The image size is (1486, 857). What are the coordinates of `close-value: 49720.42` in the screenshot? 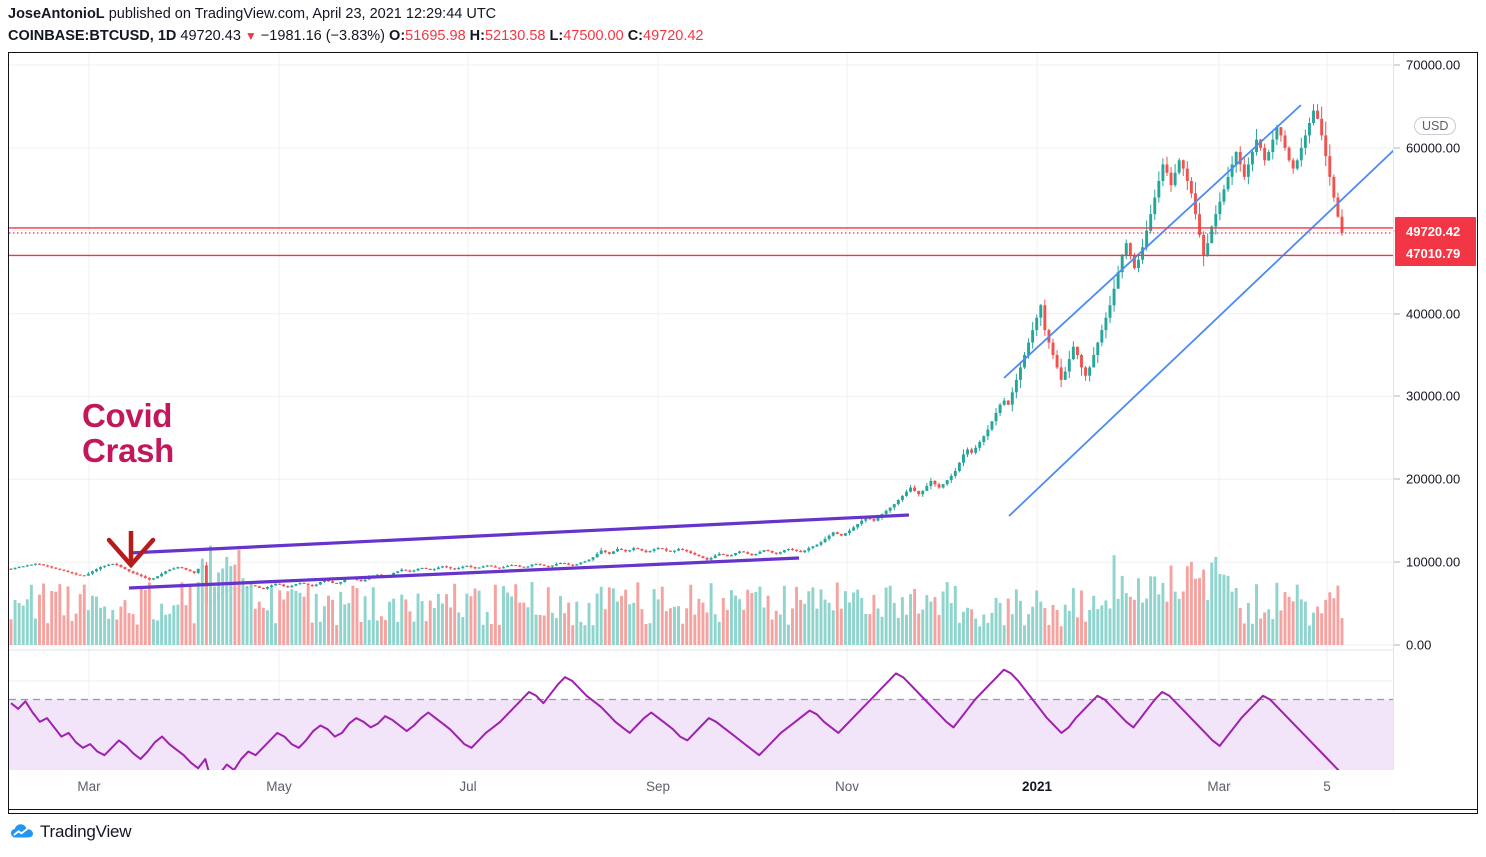 It's located at (673, 36).